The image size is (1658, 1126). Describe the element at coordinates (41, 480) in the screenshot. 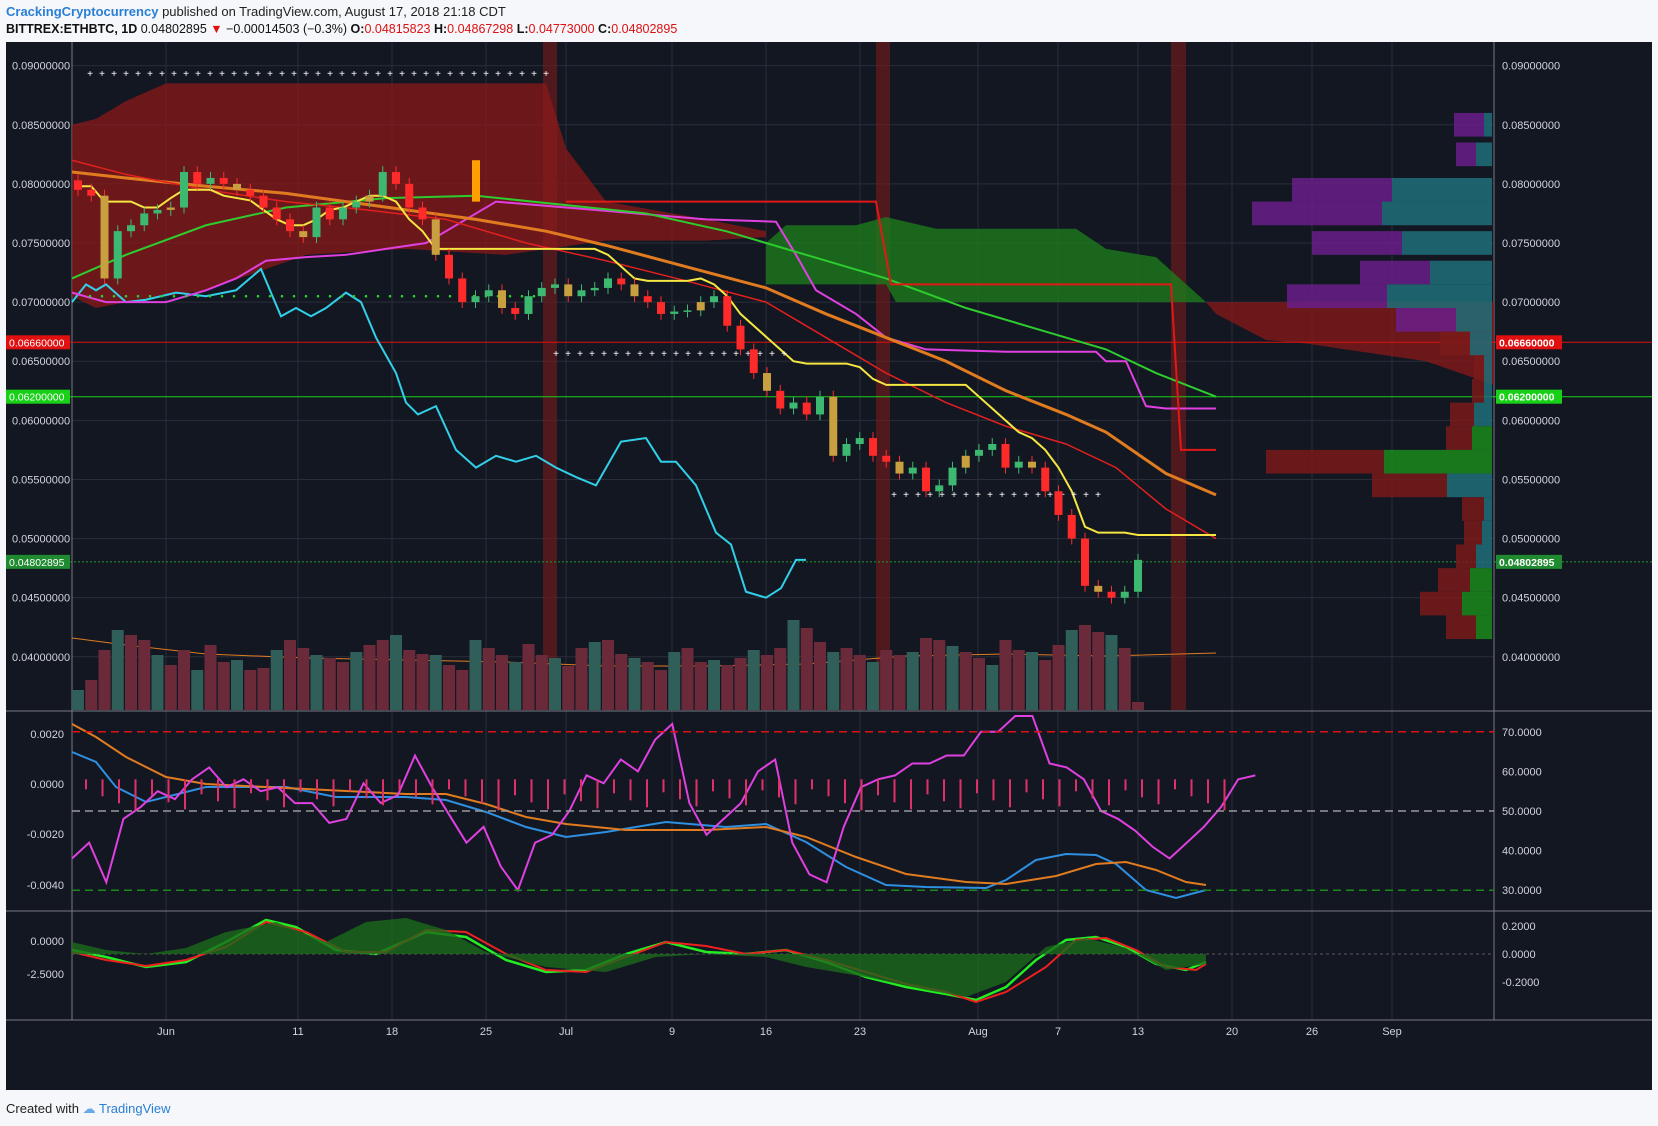

I see `price-tick-left: 0.05500000` at that location.